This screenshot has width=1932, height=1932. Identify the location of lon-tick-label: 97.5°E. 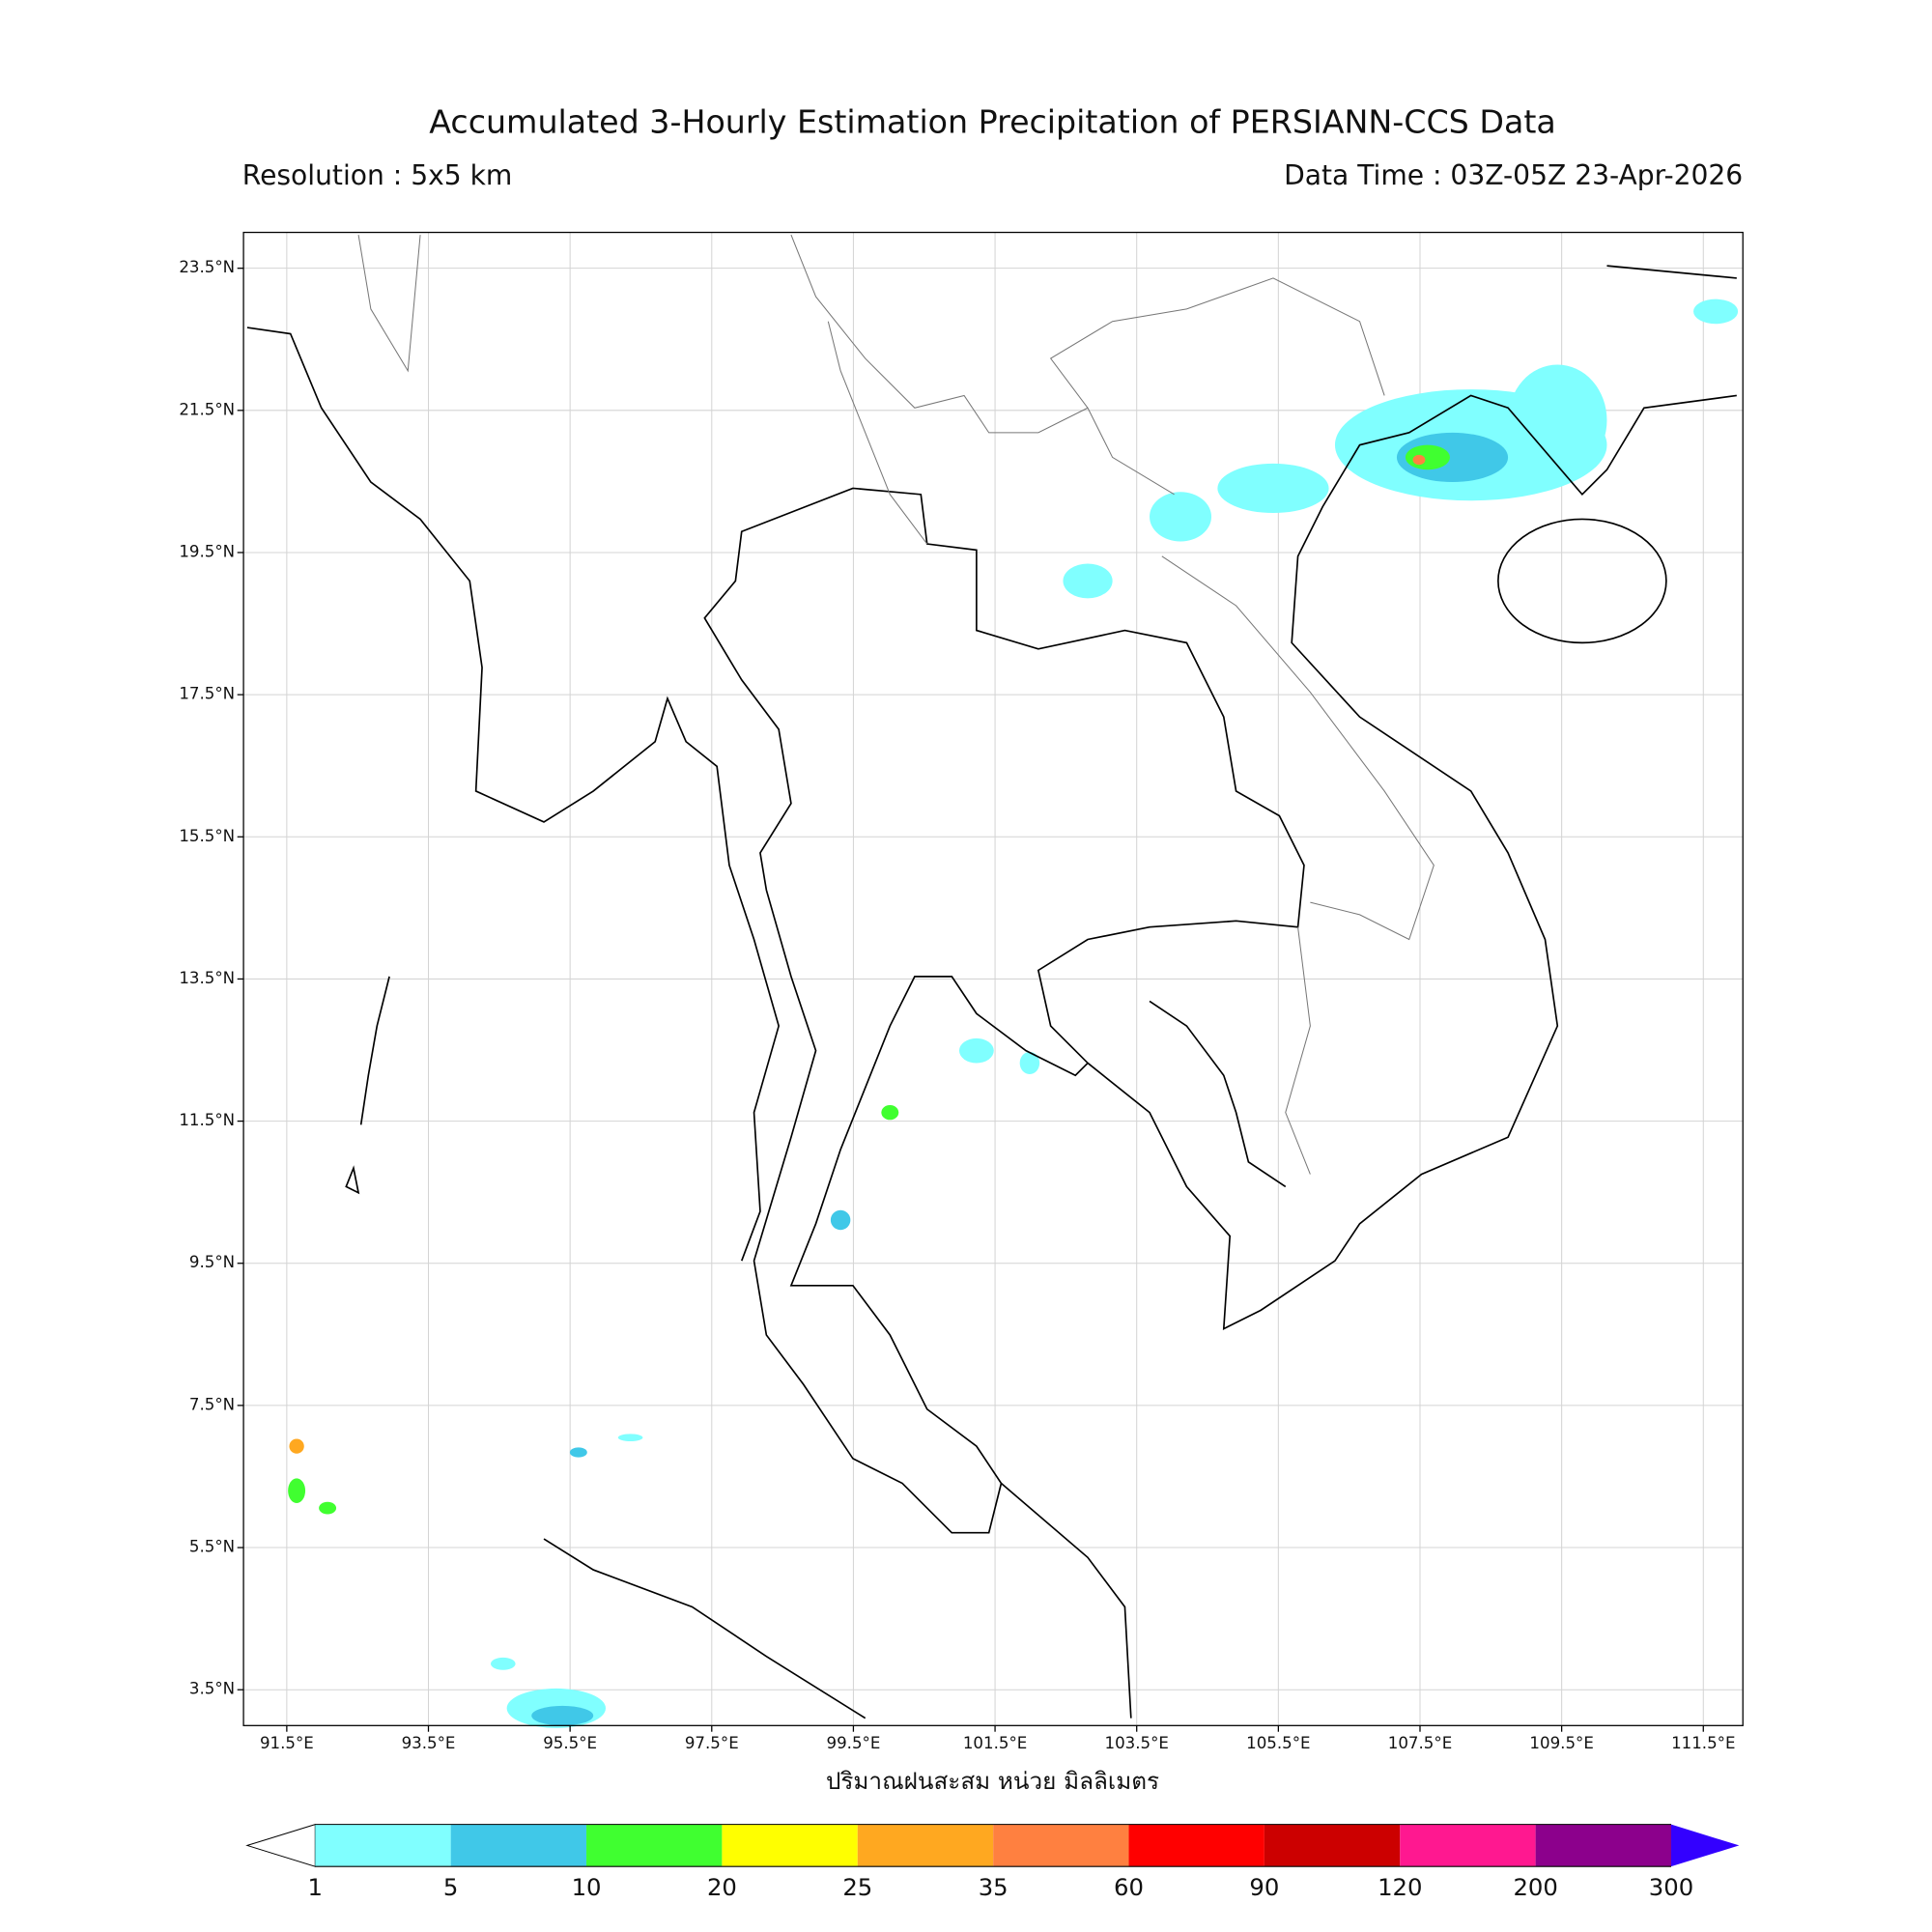
(712, 1743).